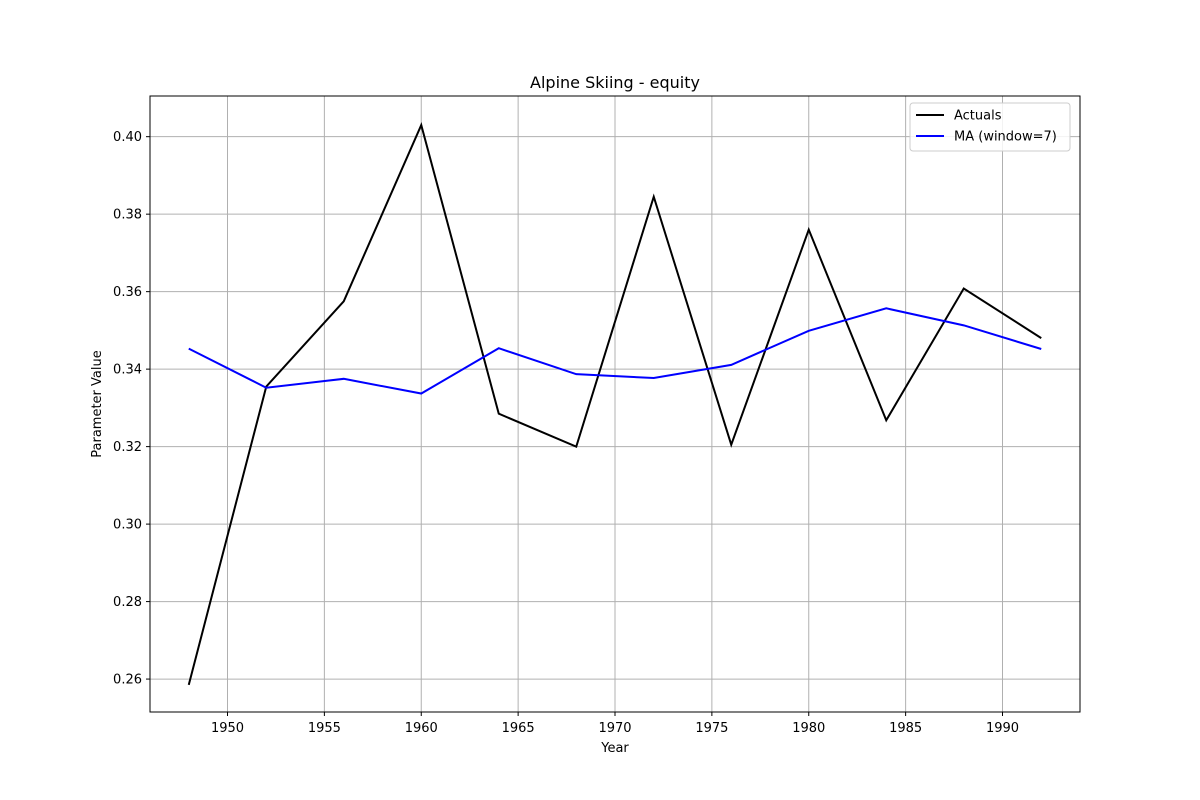 The image size is (1200, 800). What do you see at coordinates (127, 370) in the screenshot?
I see `y-tick-label: 0.34` at bounding box center [127, 370].